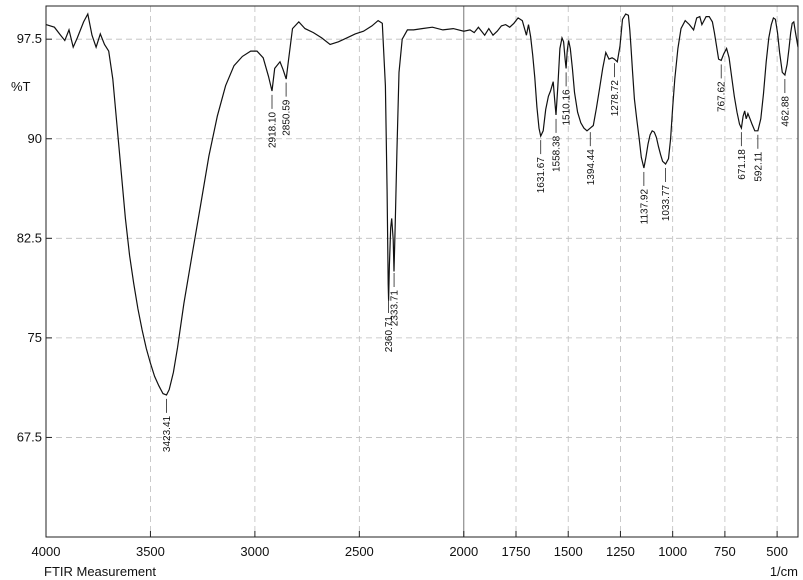  What do you see at coordinates (591, 167) in the screenshot?
I see `peak-label: 1394.44` at bounding box center [591, 167].